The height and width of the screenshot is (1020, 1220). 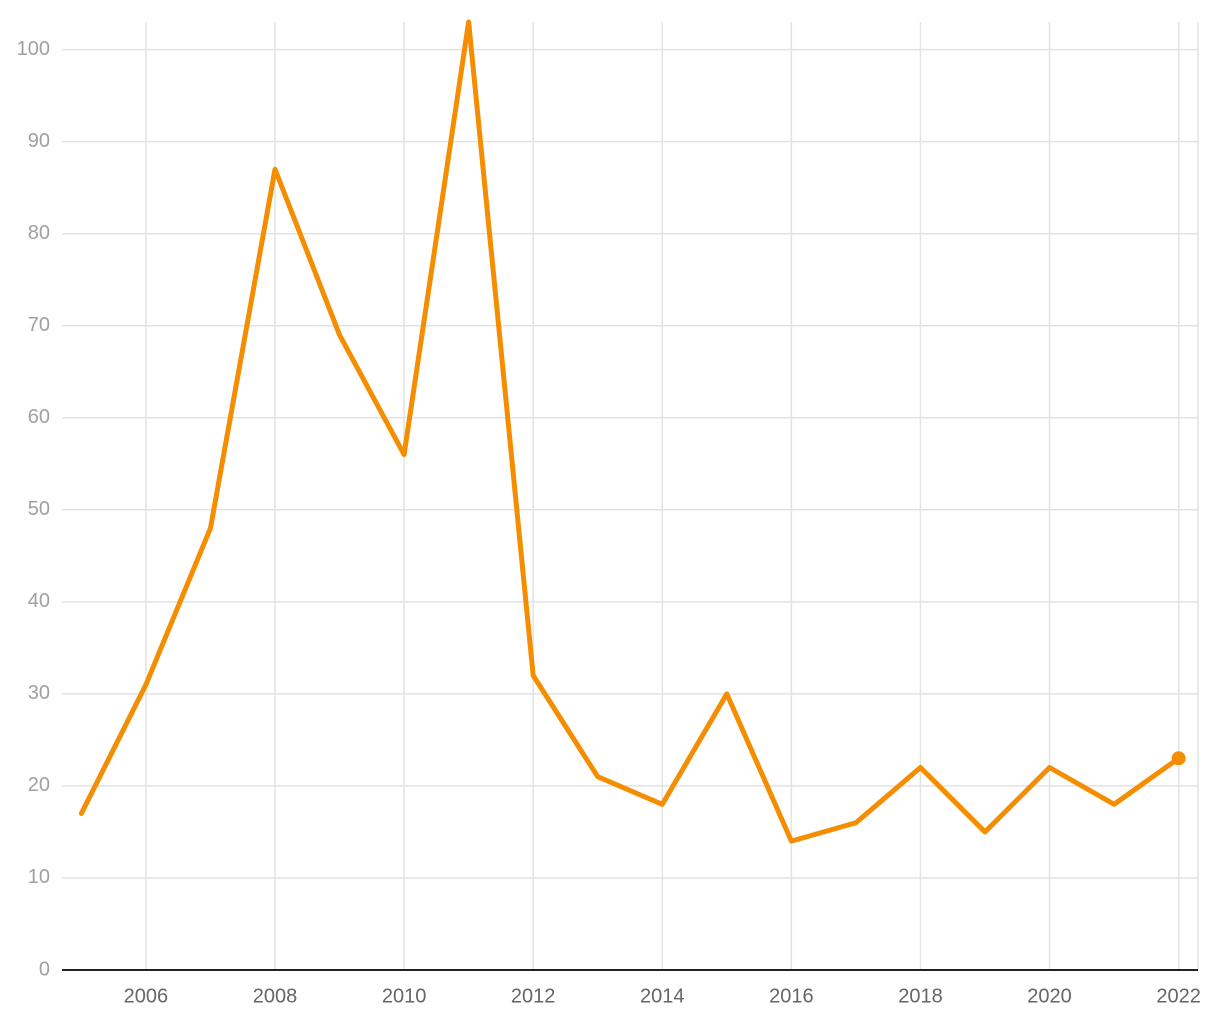 What do you see at coordinates (791, 996) in the screenshot?
I see `x-tick-label: 2016` at bounding box center [791, 996].